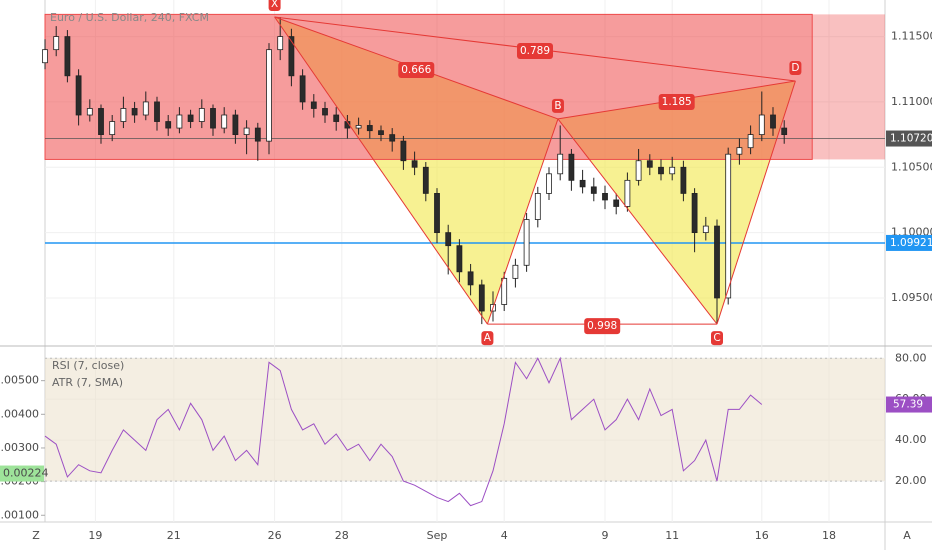 This screenshot has width=932, height=550. I want to click on atr-badge-label: 0.00224, so click(26, 473).